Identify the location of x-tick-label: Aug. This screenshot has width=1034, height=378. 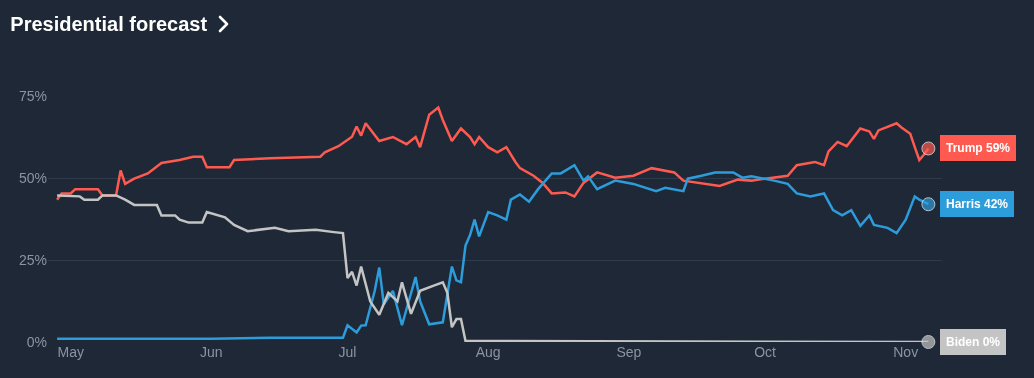
(488, 352).